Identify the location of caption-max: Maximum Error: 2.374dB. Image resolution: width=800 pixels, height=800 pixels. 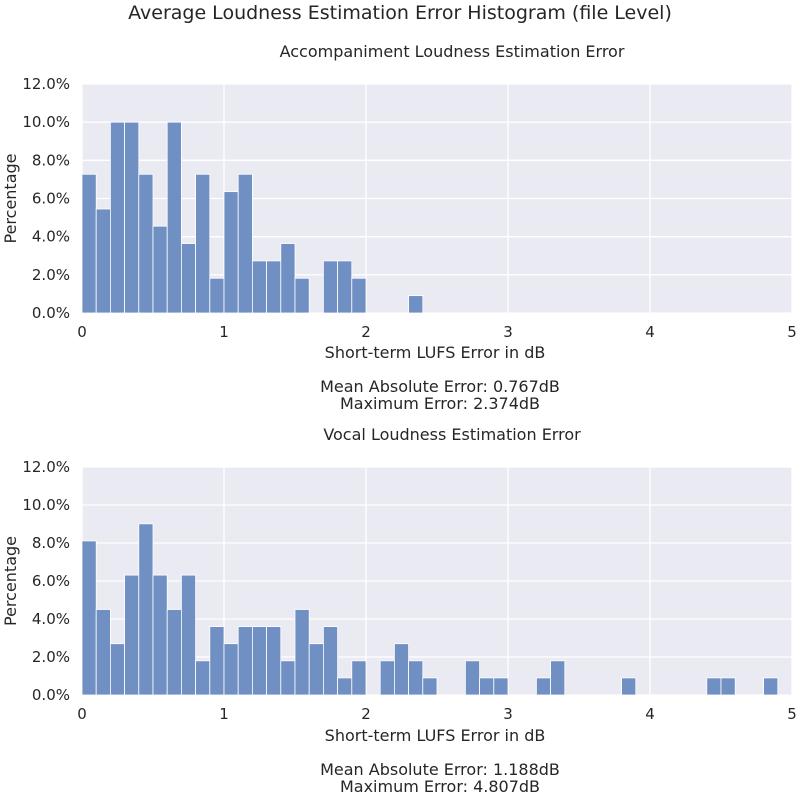
(440, 403).